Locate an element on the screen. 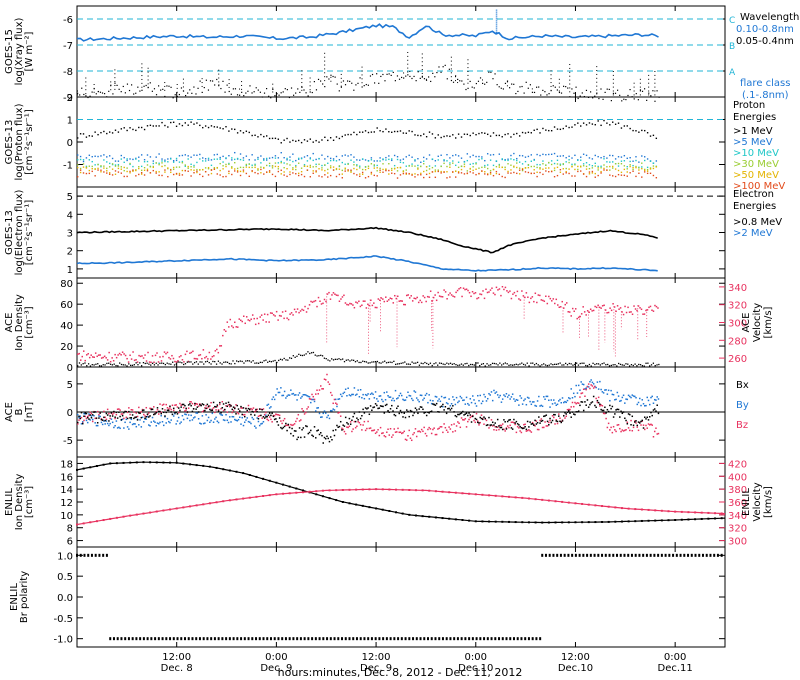 This screenshot has width=800, height=680. y2-tick-label: 420 is located at coordinates (737, 464).